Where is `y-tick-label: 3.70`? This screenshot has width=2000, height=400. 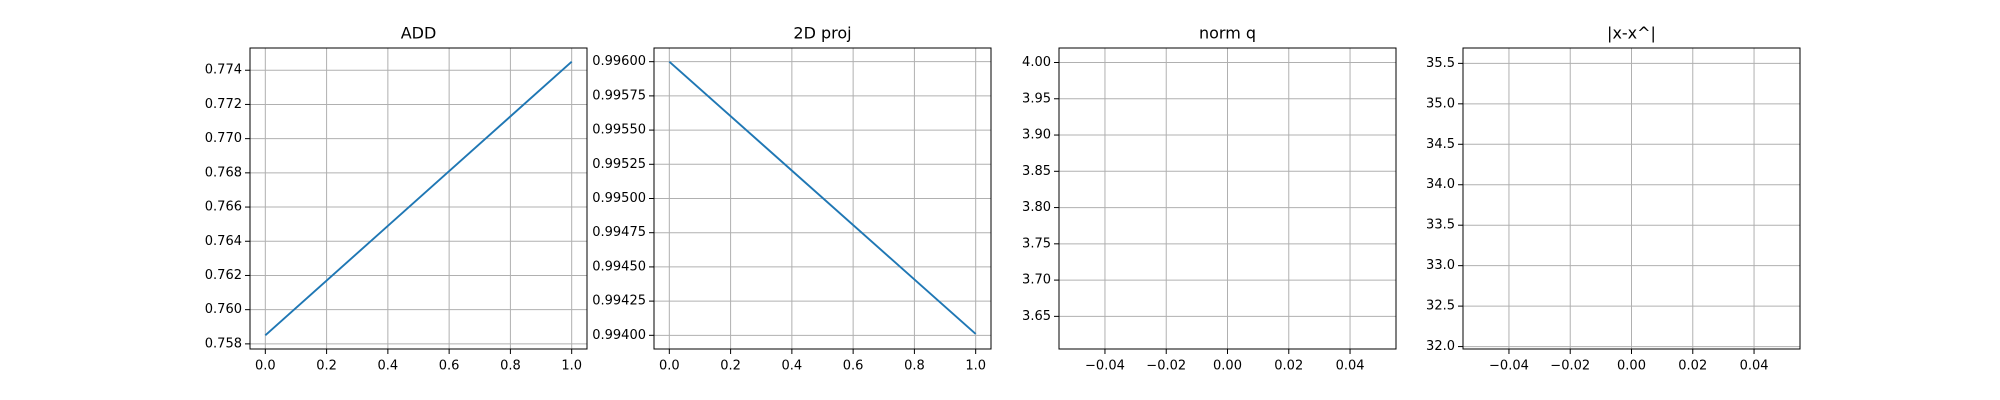
y-tick-label: 3.70 is located at coordinates (1036, 280).